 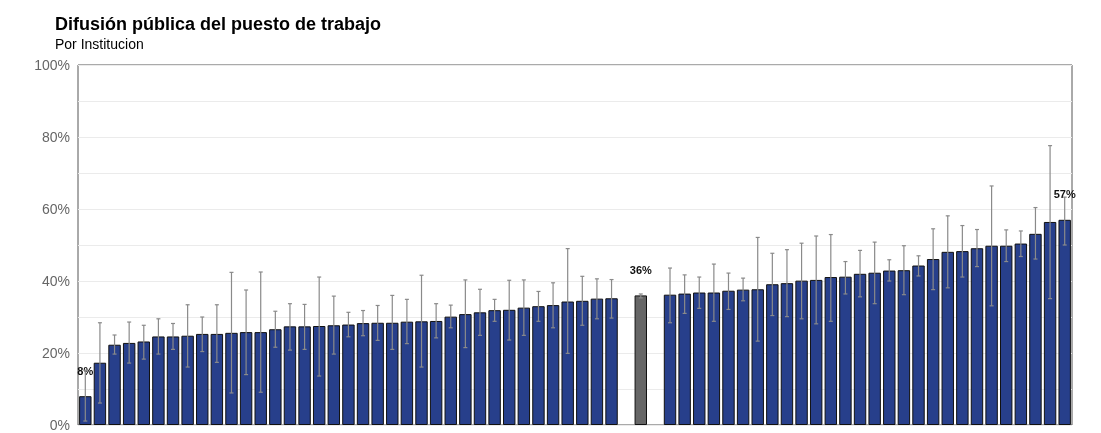 I want to click on y-tick-label: 0%, so click(x=59, y=425).